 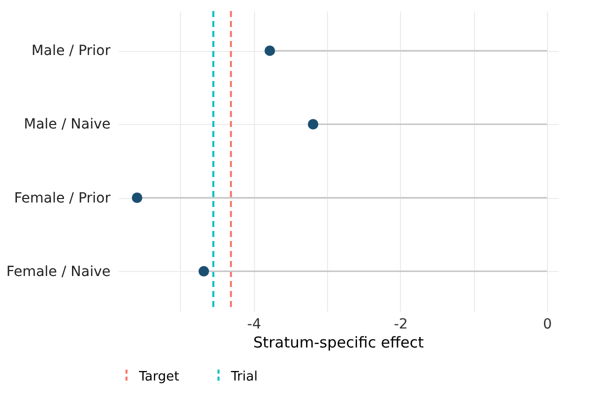 I want to click on x-axis-title: Stratum-specific effect, so click(x=338, y=343).